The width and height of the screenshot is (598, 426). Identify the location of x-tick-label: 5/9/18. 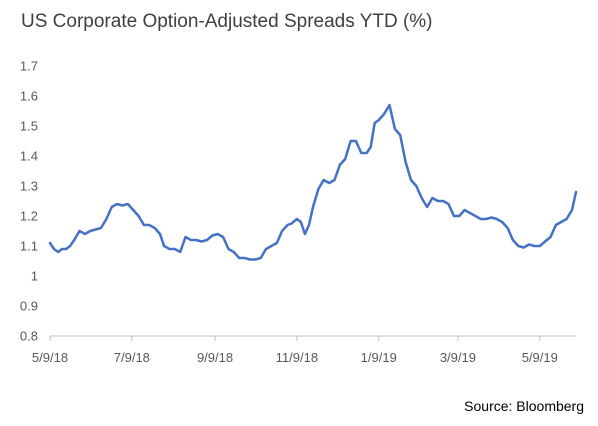
(50, 357).